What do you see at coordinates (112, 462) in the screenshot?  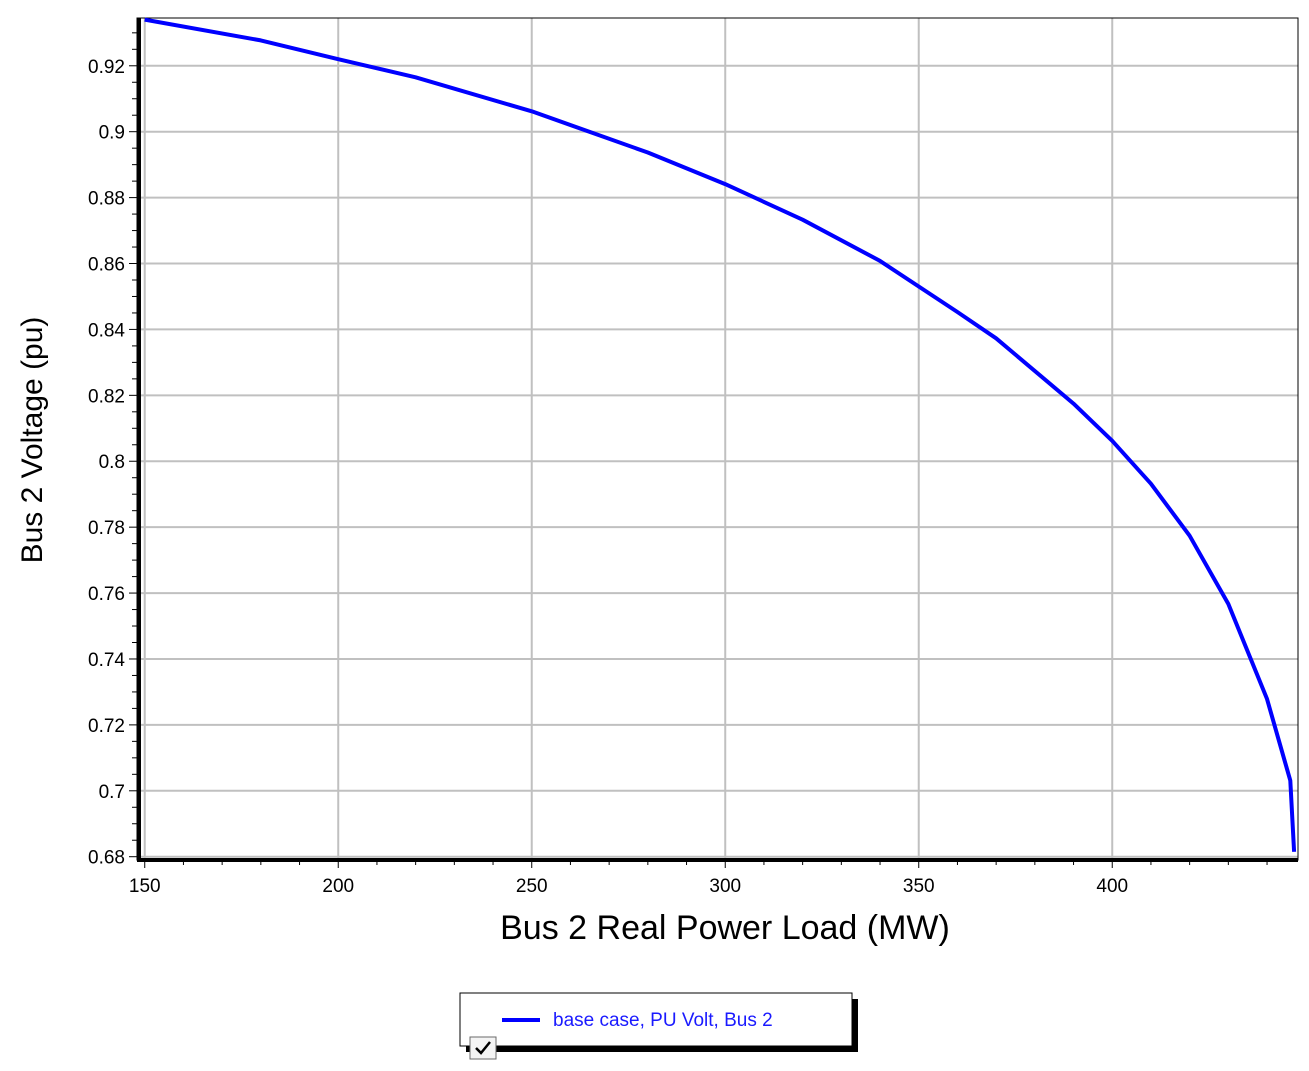 I see `y-tick-label: 0.8` at bounding box center [112, 462].